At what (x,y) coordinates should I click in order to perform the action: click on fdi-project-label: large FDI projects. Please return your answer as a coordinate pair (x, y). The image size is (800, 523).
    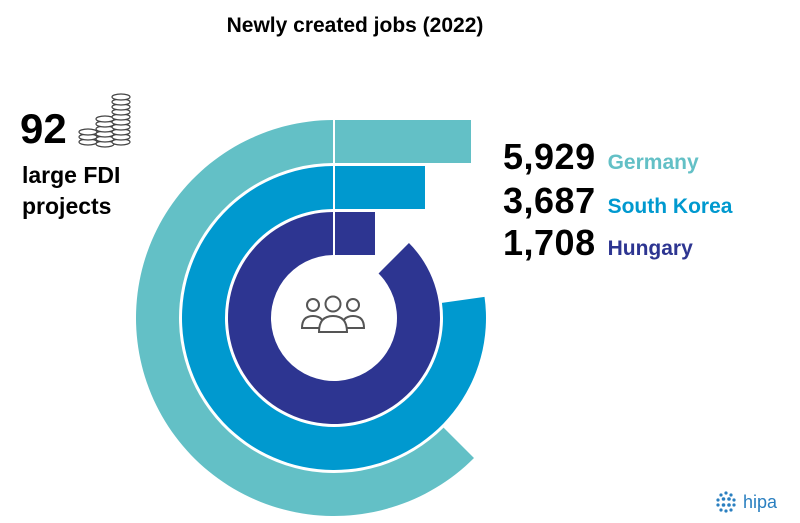
    Looking at the image, I should click on (97, 191).